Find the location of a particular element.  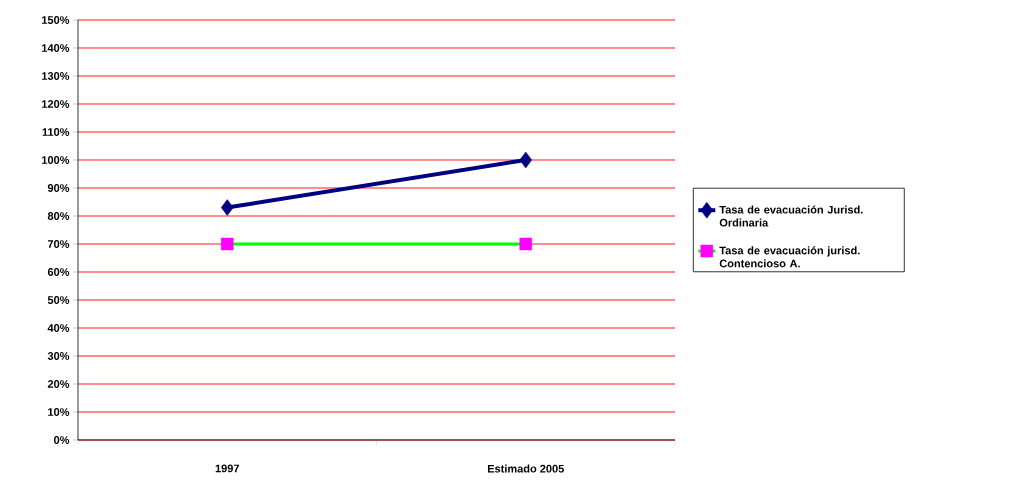

y-tick-label: 130% is located at coordinates (56, 76).